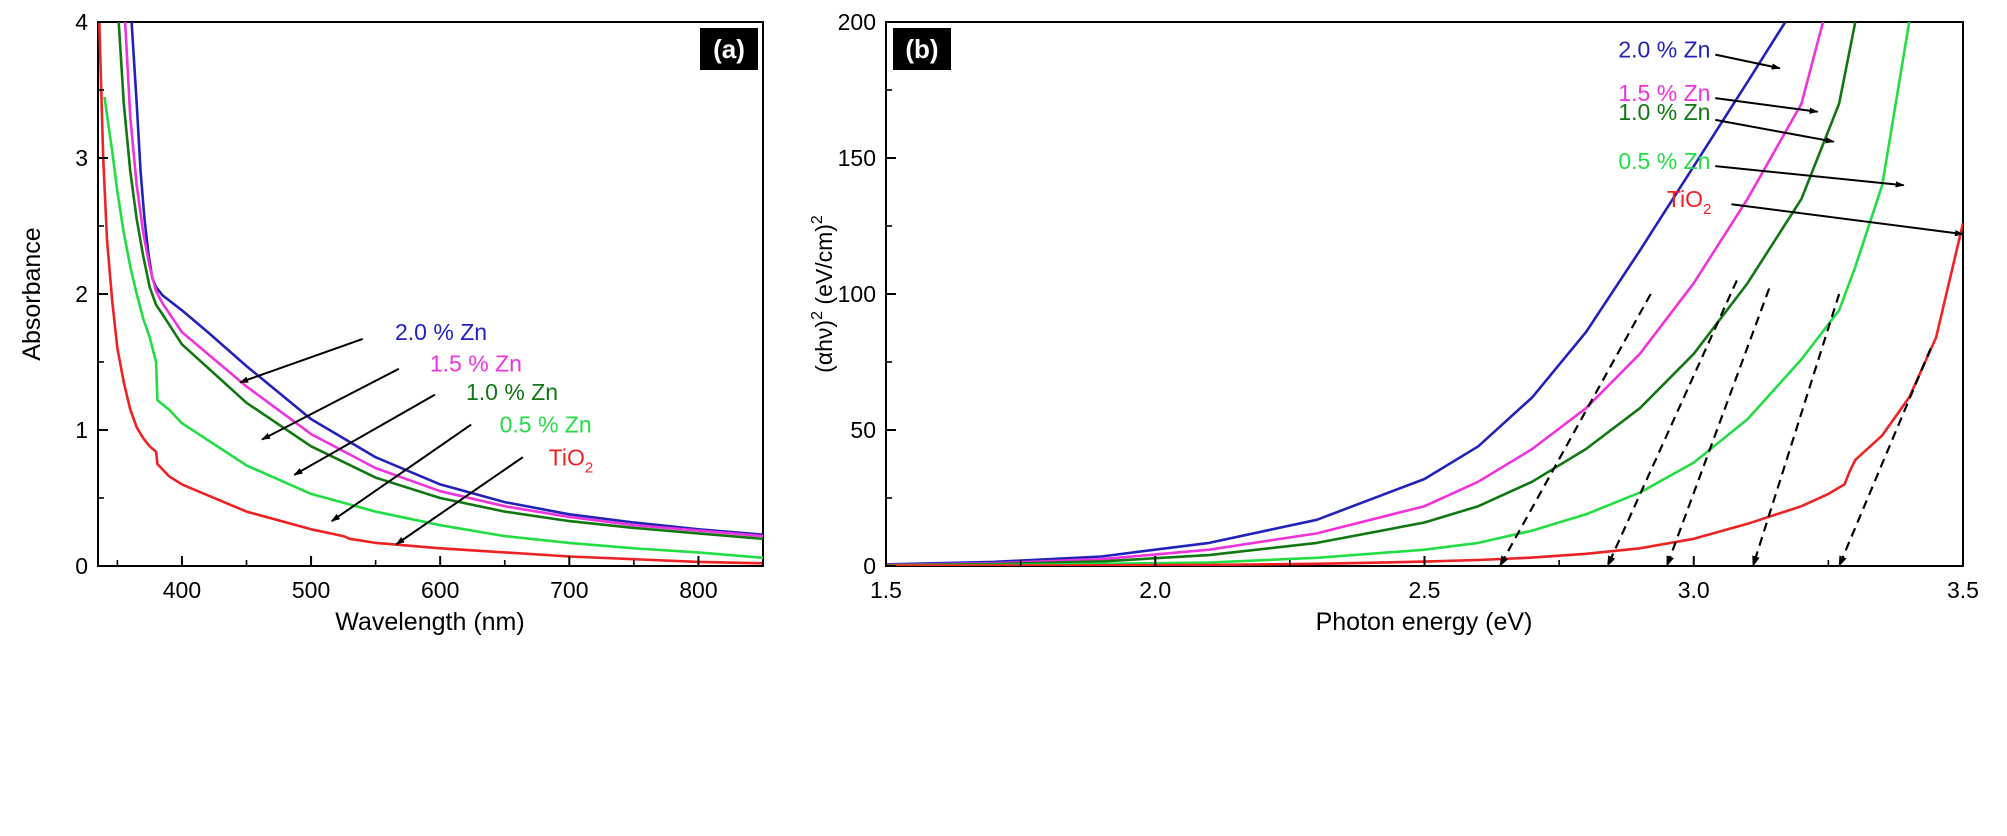 The height and width of the screenshot is (836, 2007). What do you see at coordinates (91, 294) in the screenshot?
I see `chart-a-y-ticks: 0 1 2 3 4` at bounding box center [91, 294].